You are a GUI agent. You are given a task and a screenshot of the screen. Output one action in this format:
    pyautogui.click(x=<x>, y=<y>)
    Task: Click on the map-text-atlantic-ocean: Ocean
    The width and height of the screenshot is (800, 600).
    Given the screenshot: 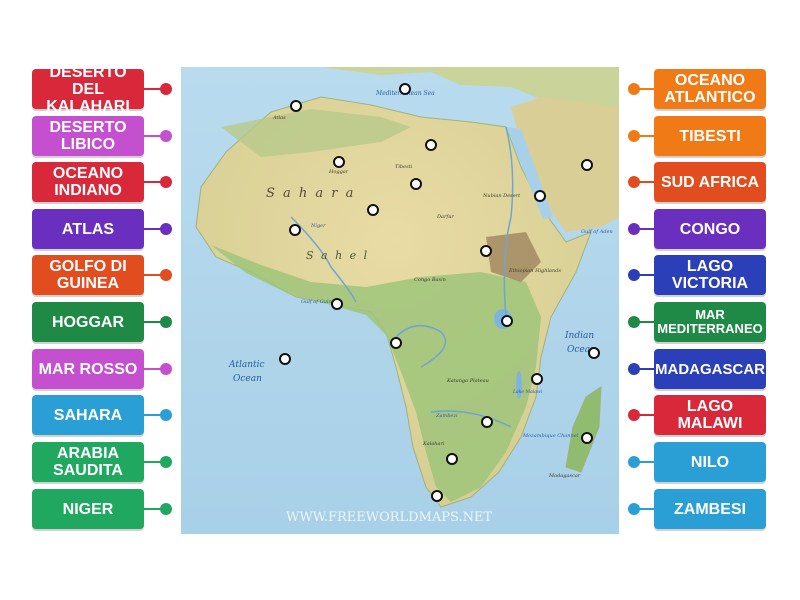 What is the action you would take?
    pyautogui.click(x=247, y=379)
    